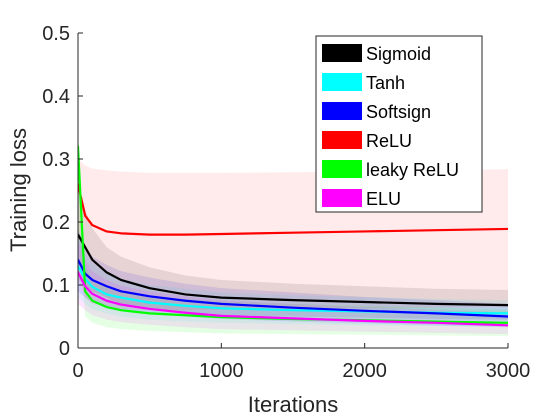 The image size is (560, 420). What do you see at coordinates (383, 199) in the screenshot?
I see `legend-label-elu: ELU` at bounding box center [383, 199].